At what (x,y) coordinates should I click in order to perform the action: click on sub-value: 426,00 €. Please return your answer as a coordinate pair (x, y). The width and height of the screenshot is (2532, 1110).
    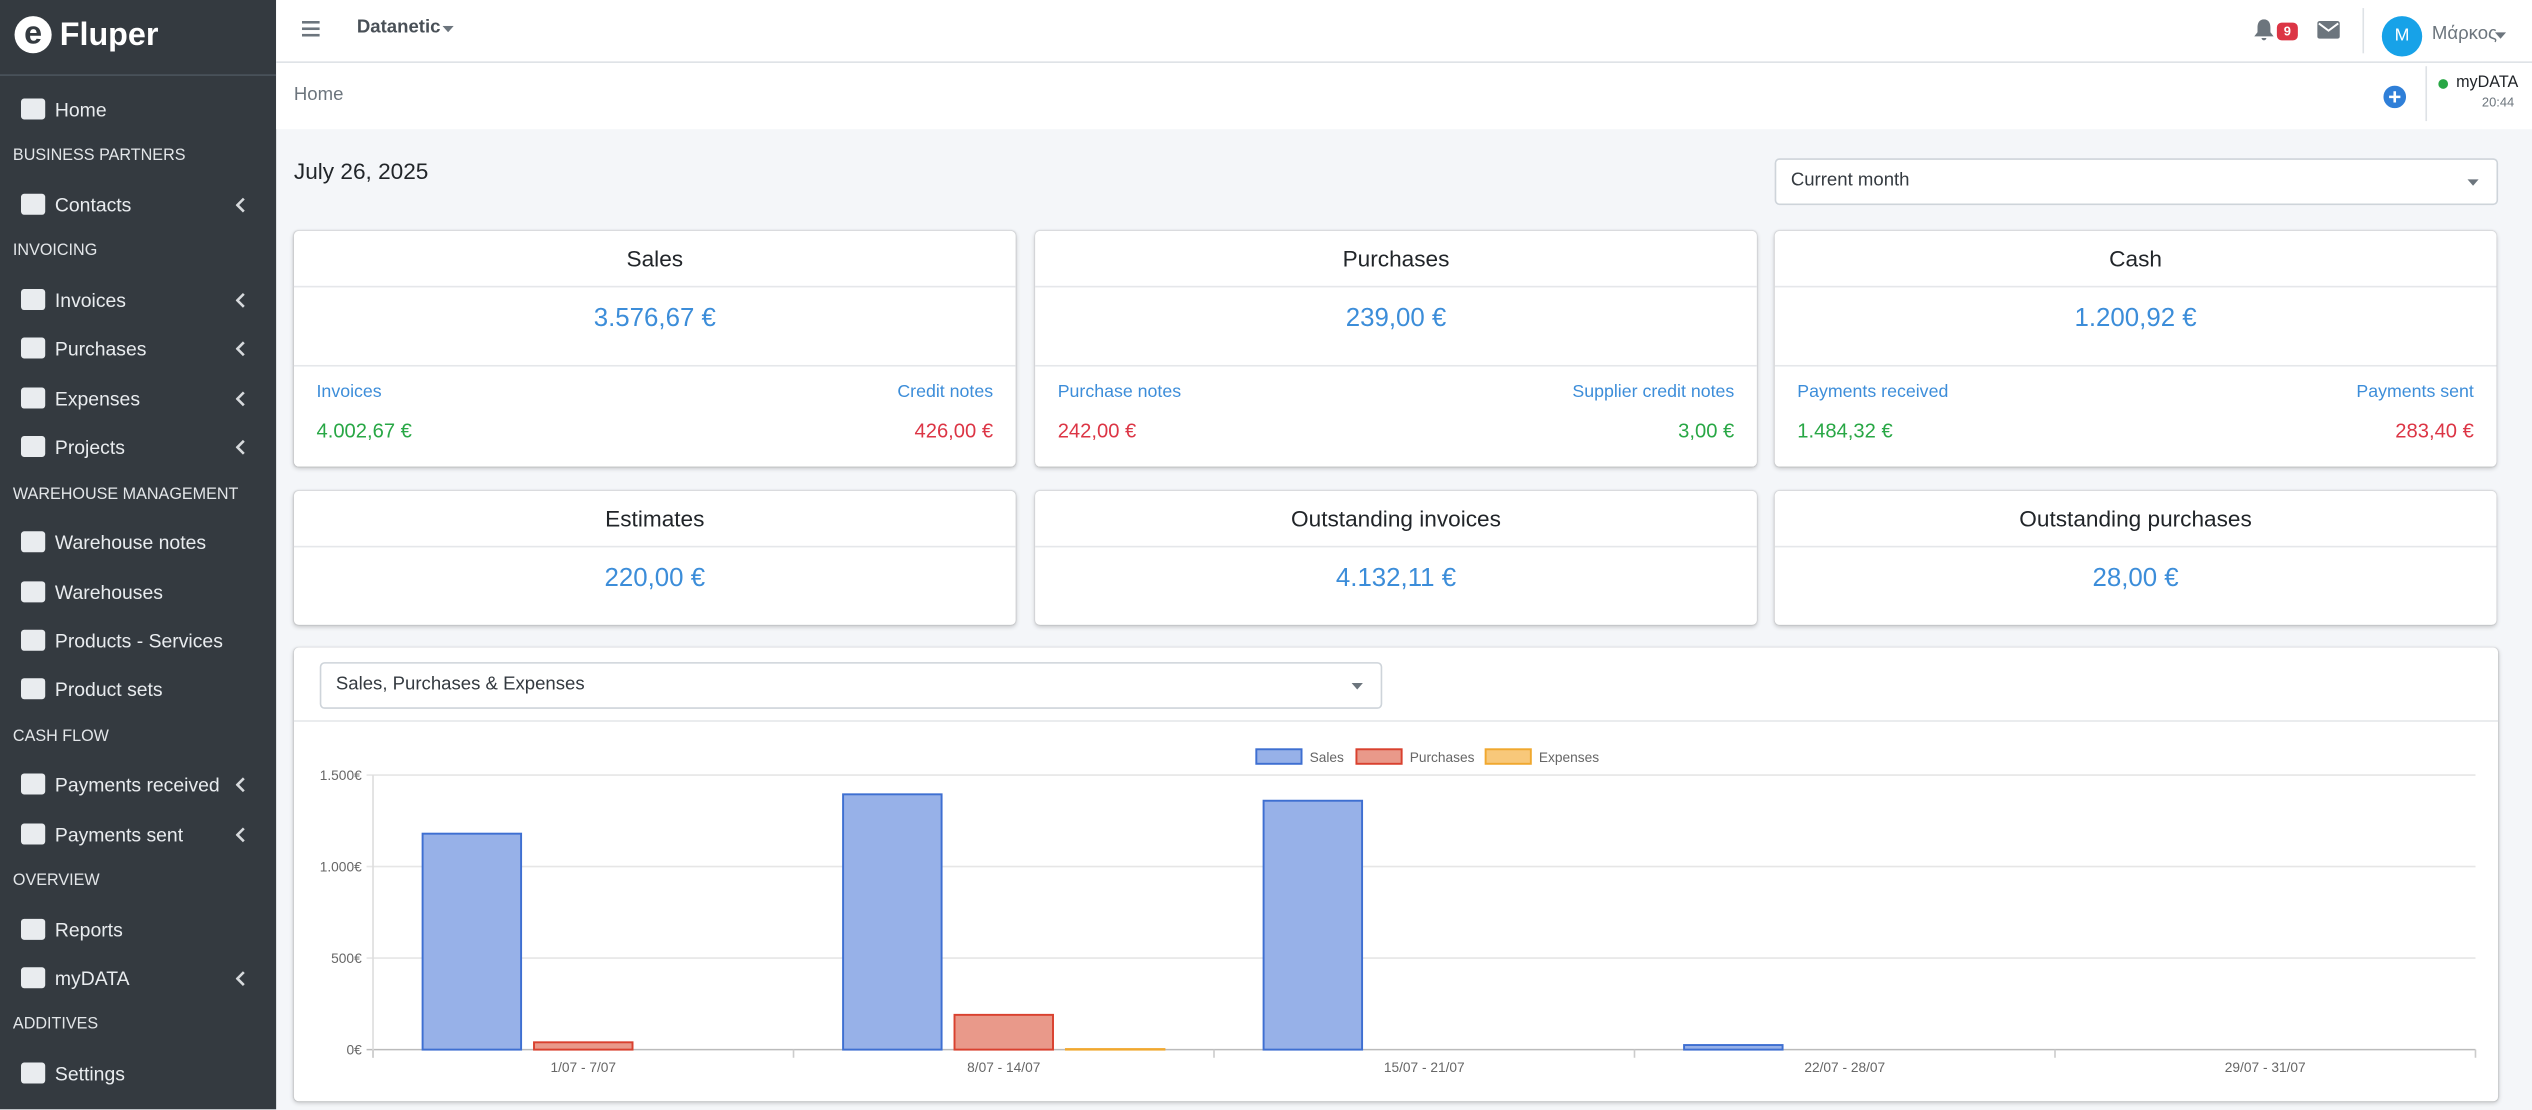
    Looking at the image, I should click on (954, 431).